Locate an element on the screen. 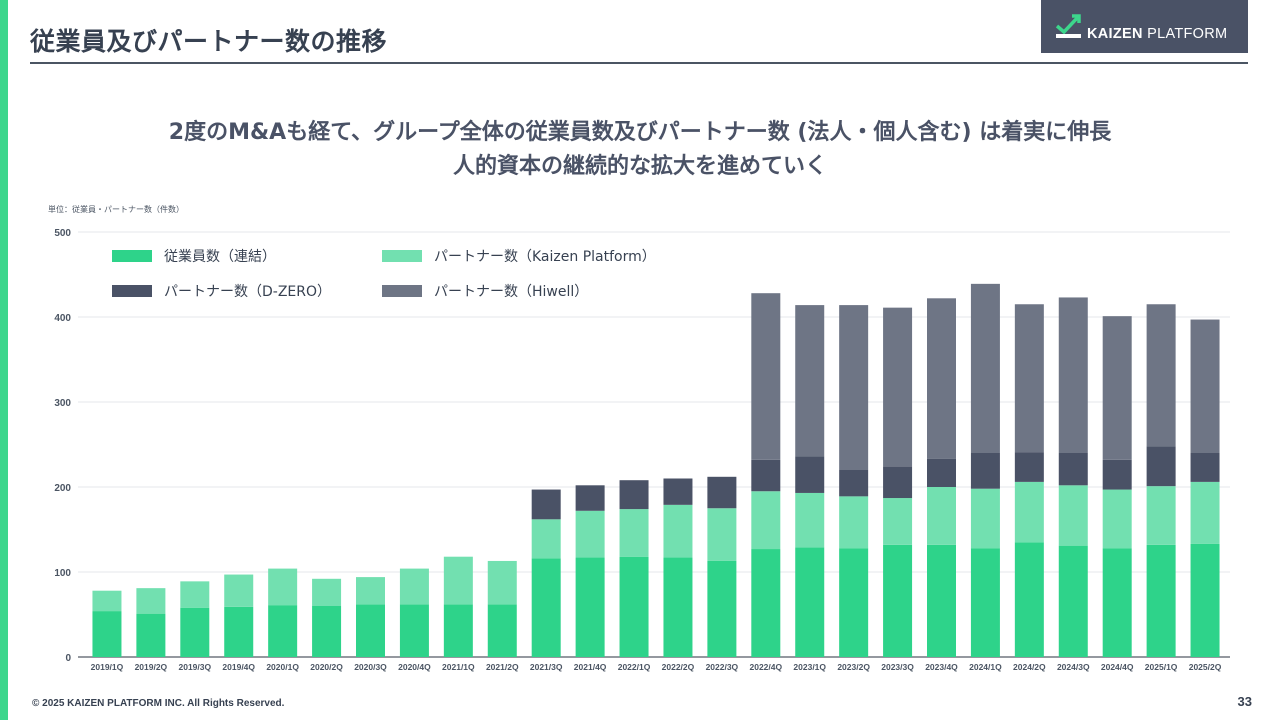 The height and width of the screenshot is (720, 1280). y-tick-label: 300 is located at coordinates (62, 403).